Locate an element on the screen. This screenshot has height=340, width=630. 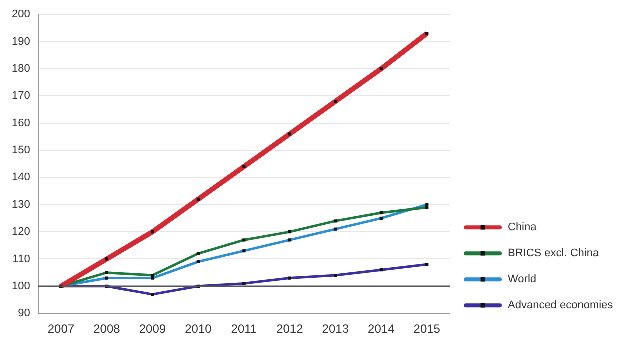
x-tick-label: 2014 is located at coordinates (382, 329).